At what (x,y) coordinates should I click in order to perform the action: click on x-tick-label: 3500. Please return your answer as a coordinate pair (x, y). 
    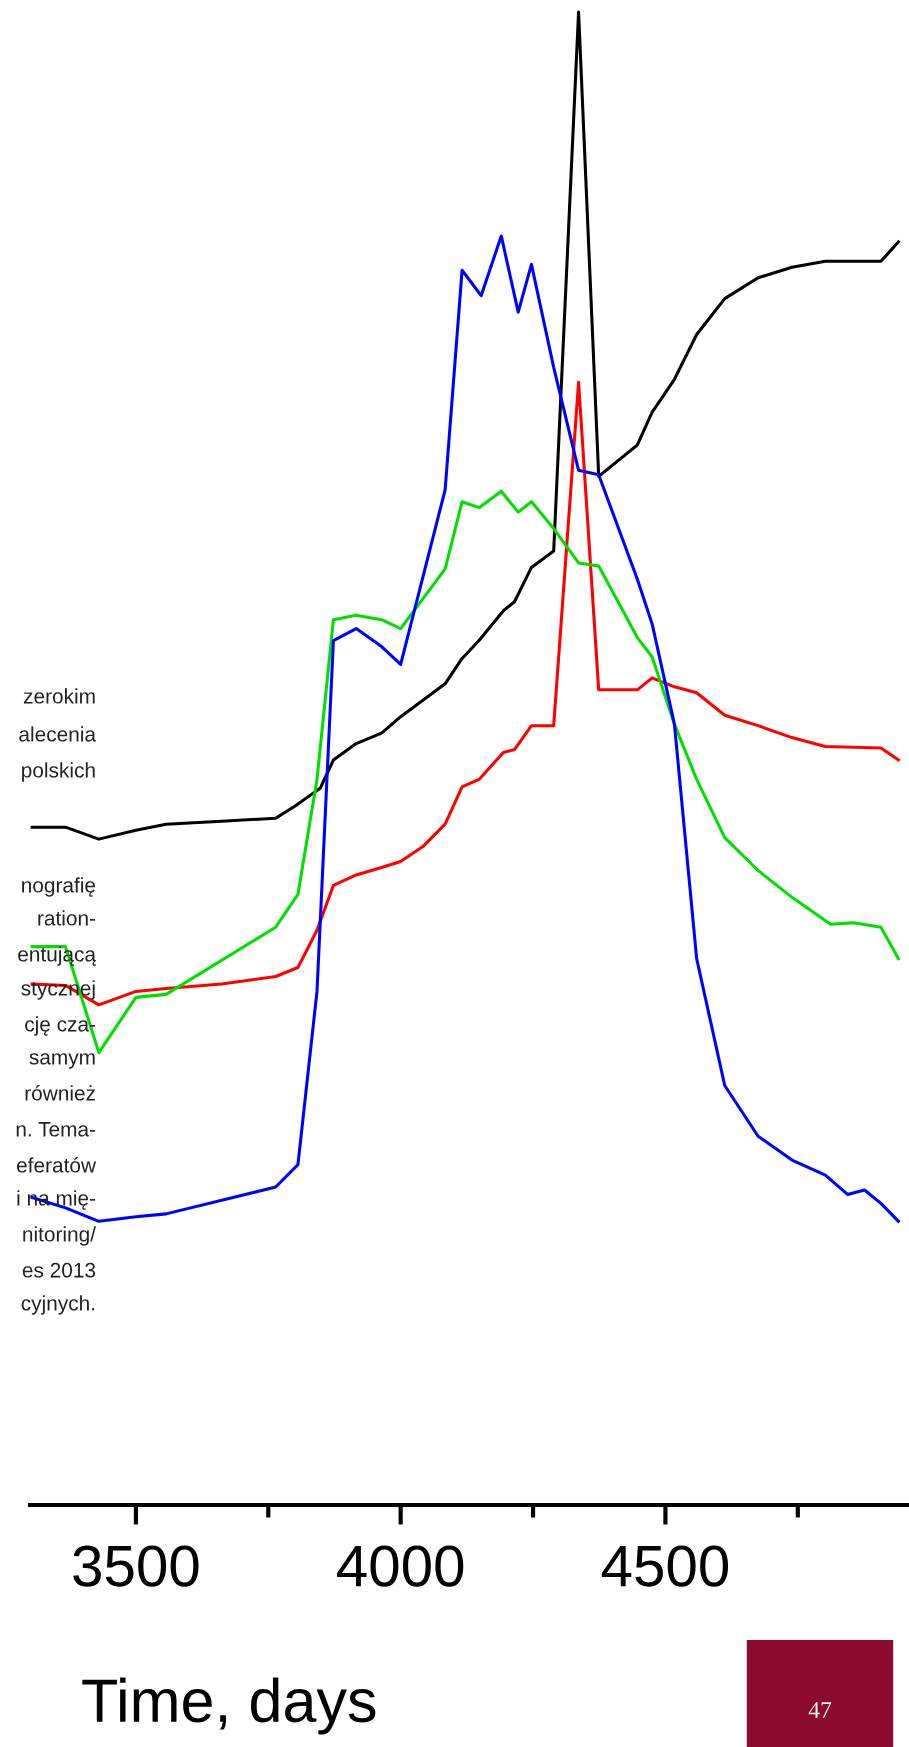
    Looking at the image, I should click on (136, 1566).